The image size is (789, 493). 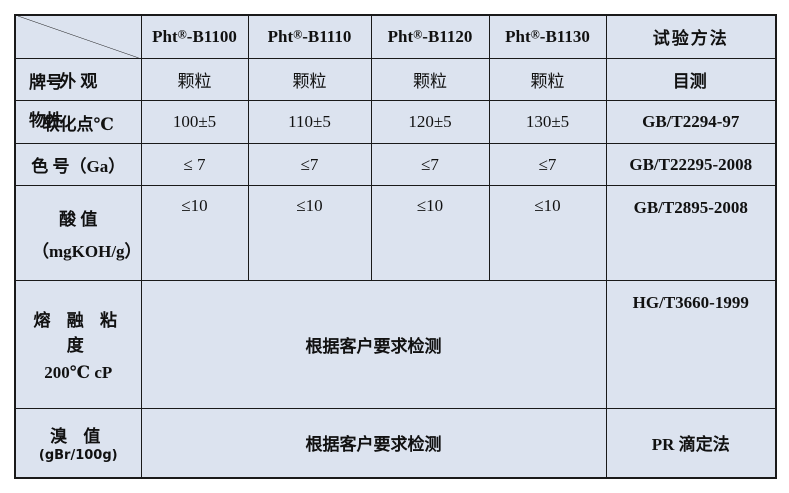 What do you see at coordinates (194, 79) in the screenshot?
I see `cell-appearance-b1100: 颗粒` at bounding box center [194, 79].